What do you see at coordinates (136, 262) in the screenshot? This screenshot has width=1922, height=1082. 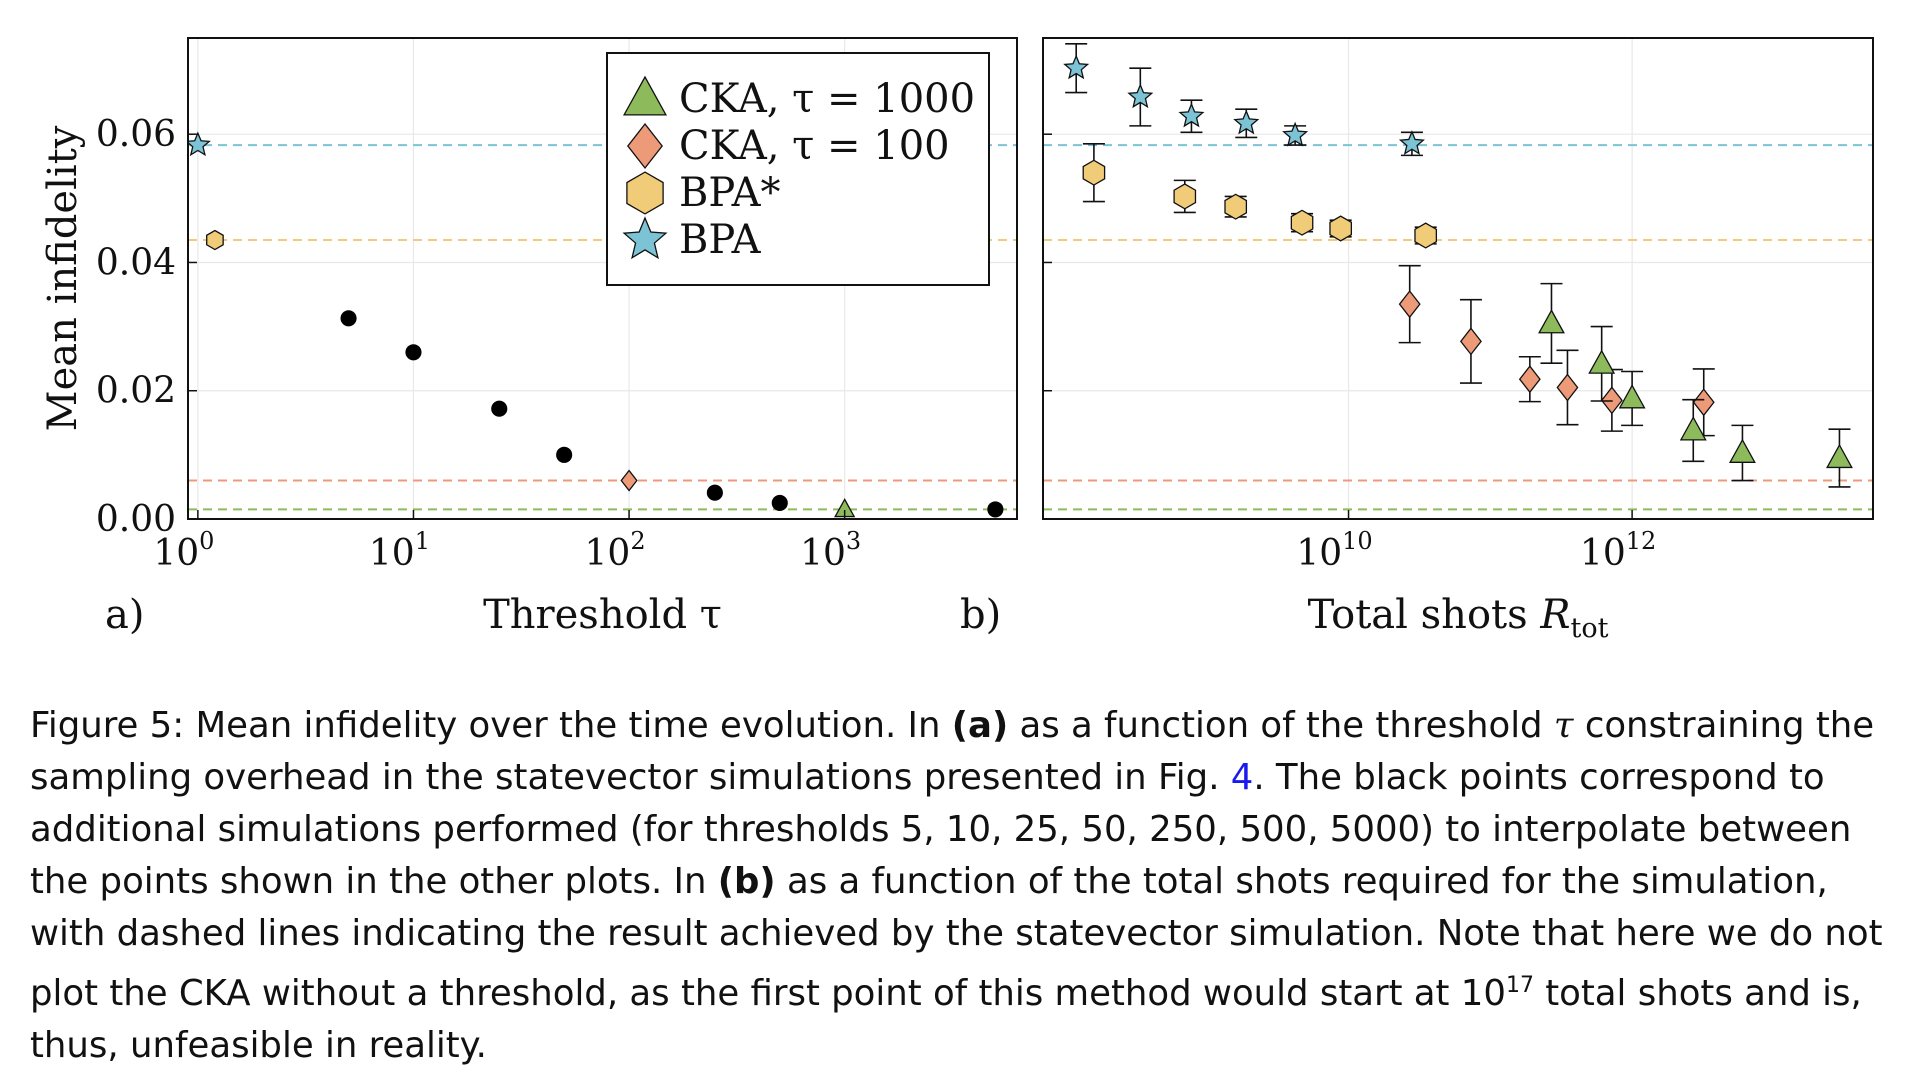 I see `y-tick-label: 0.04` at bounding box center [136, 262].